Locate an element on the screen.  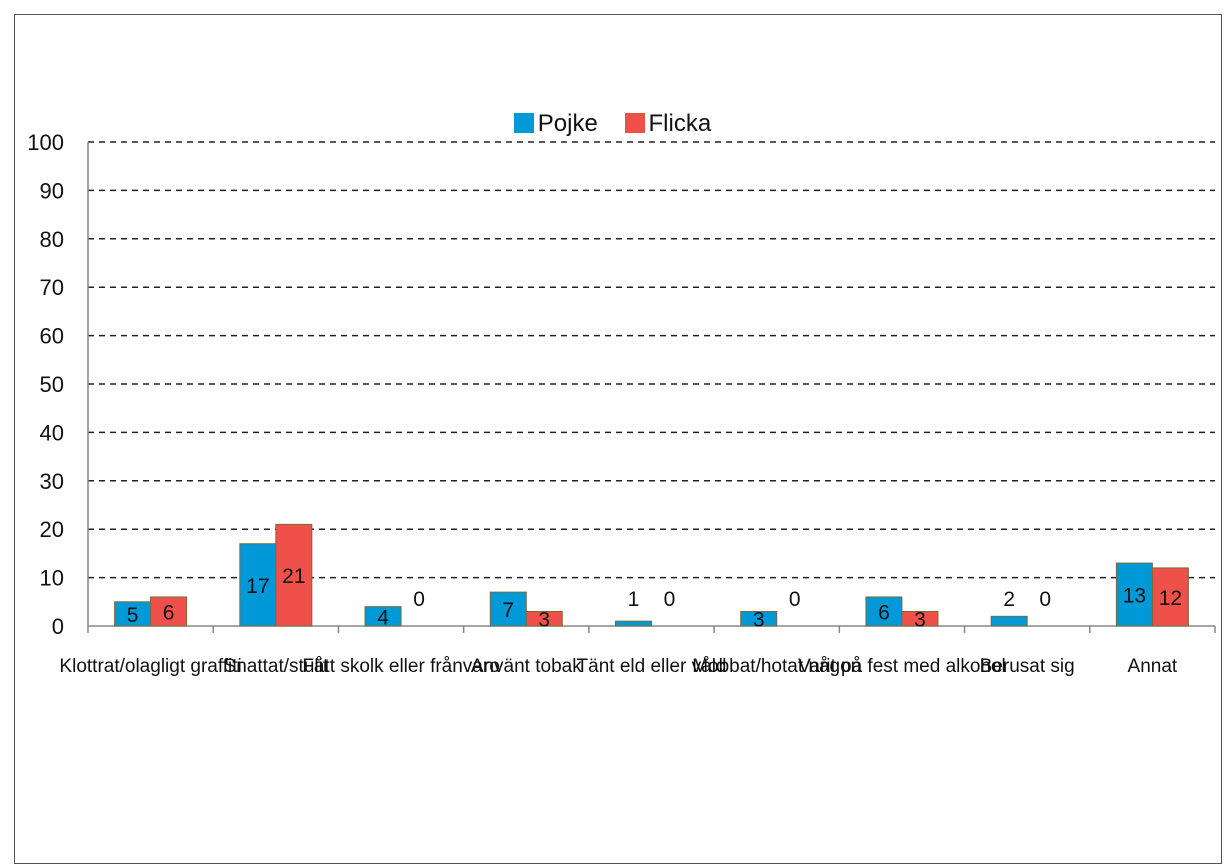
data-label-flicka: 12 is located at coordinates (1170, 598).